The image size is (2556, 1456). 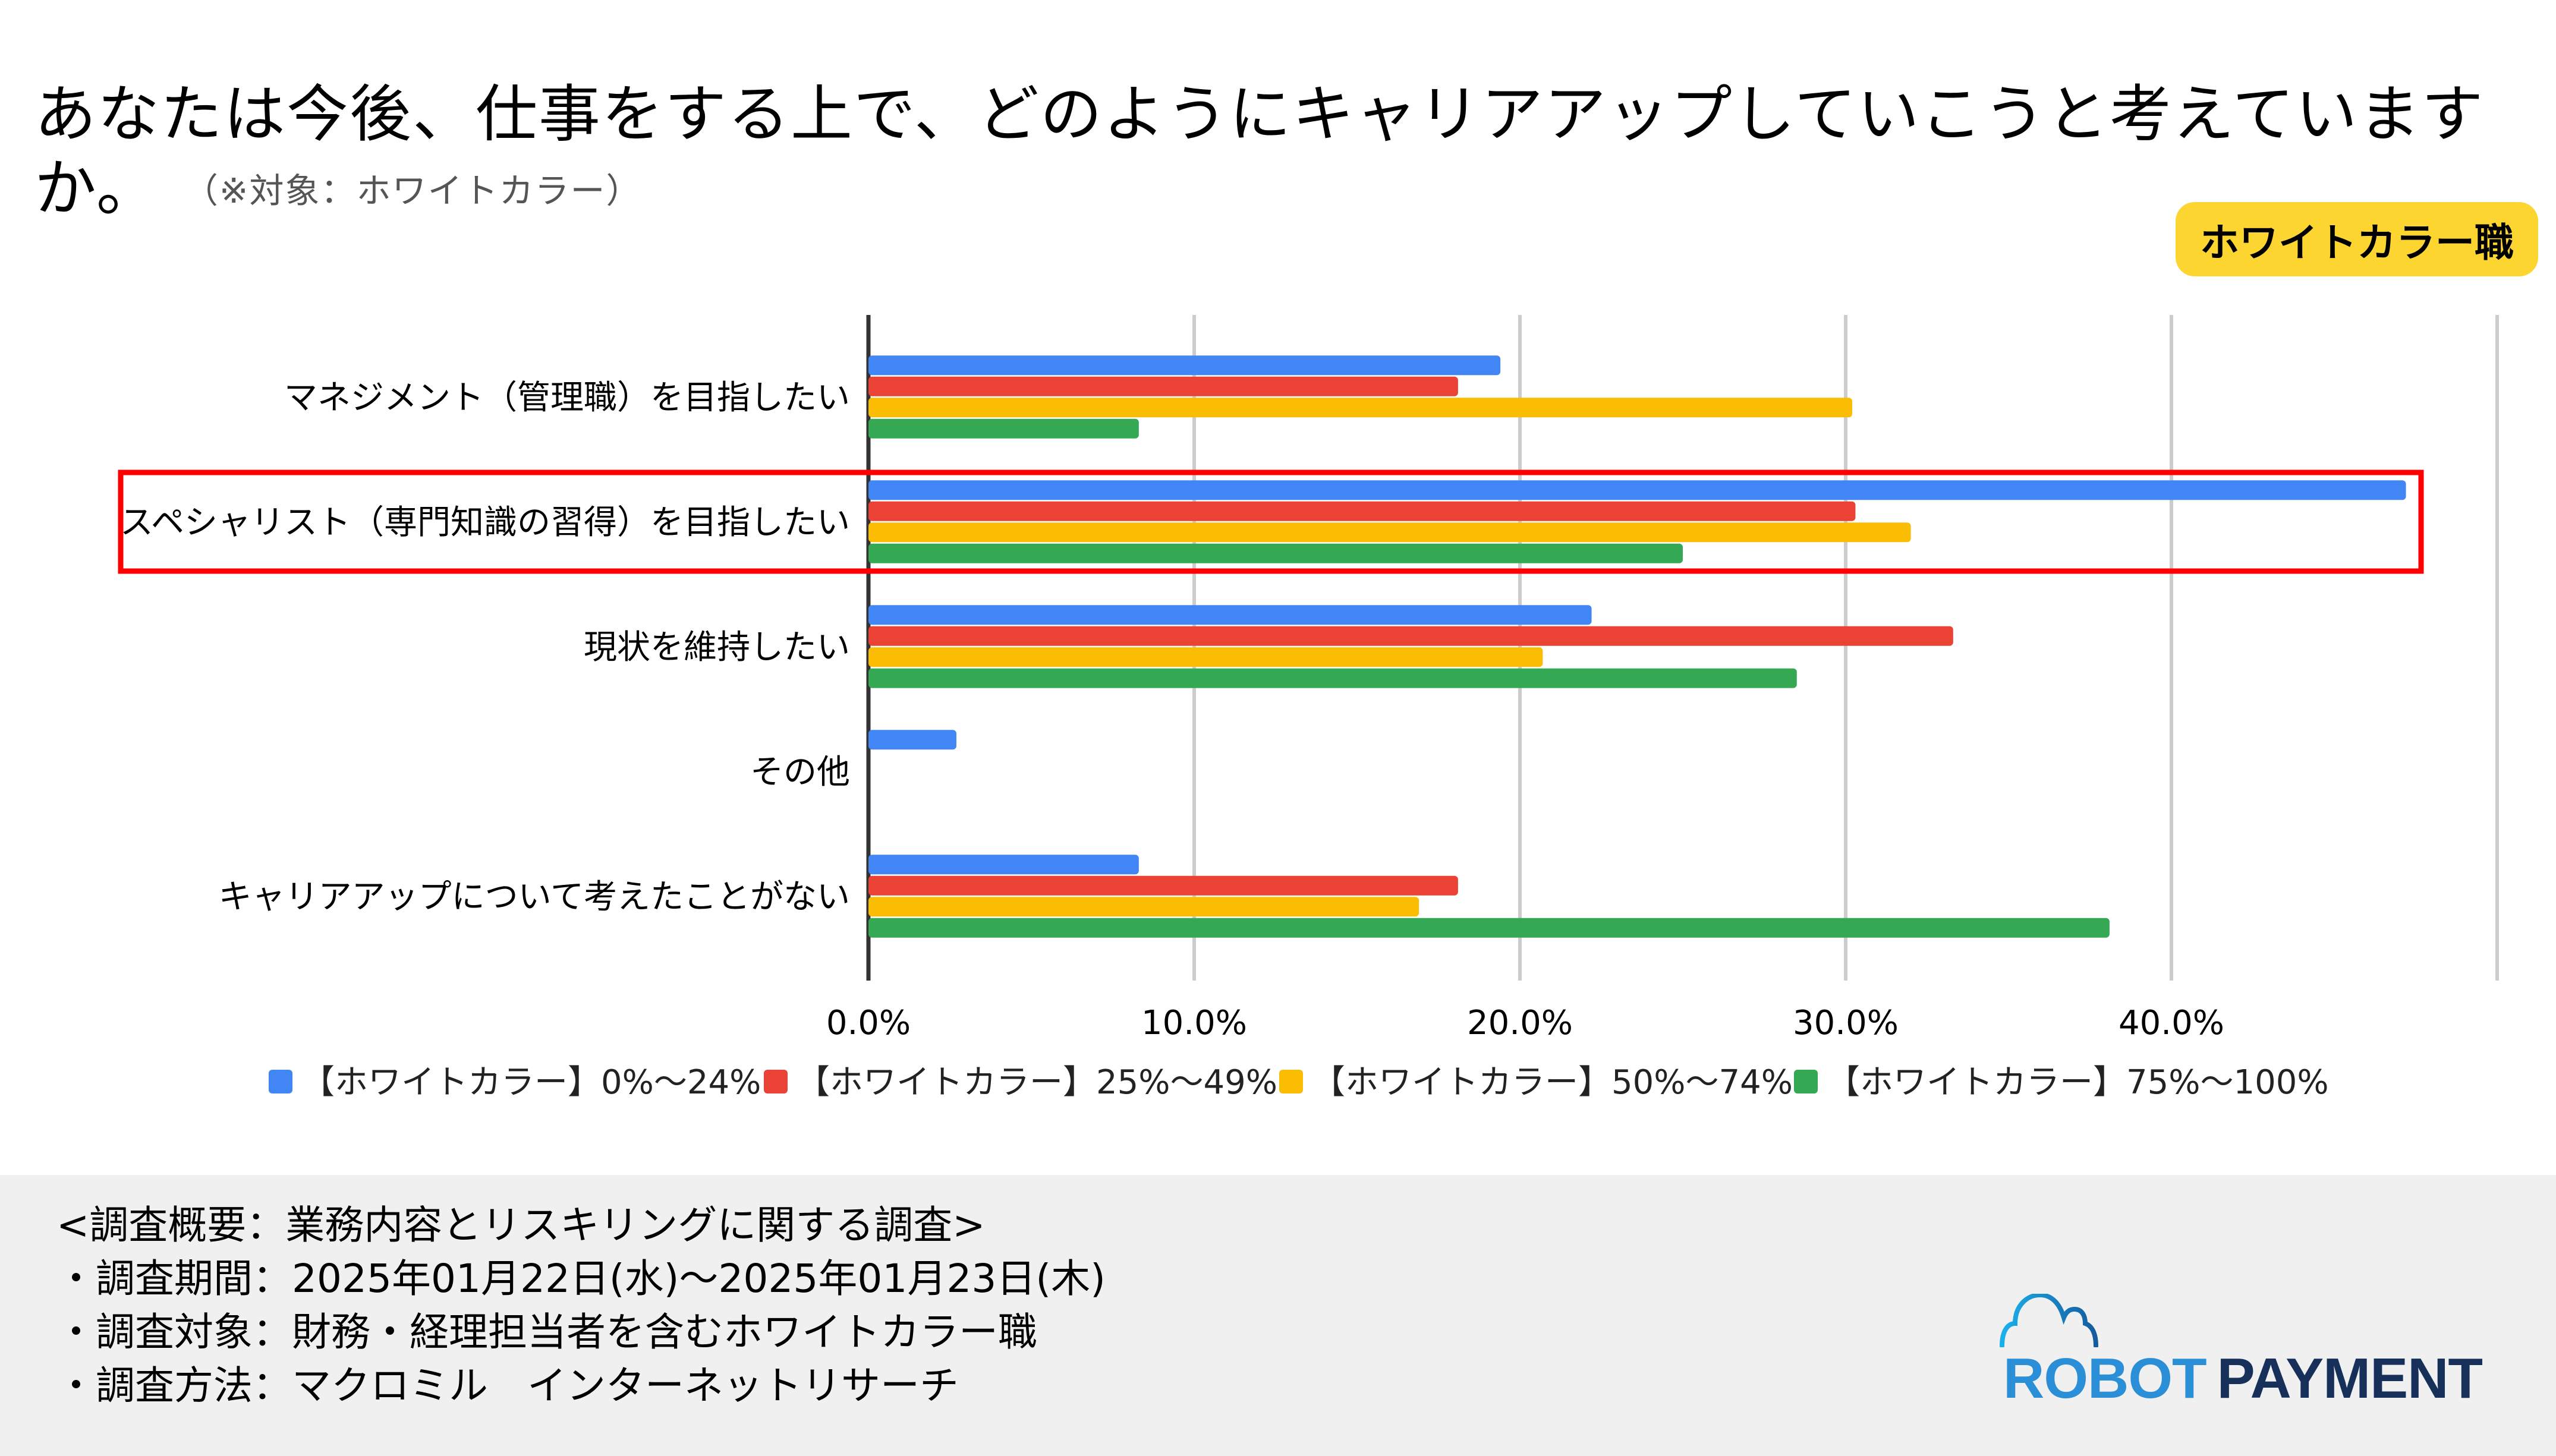 What do you see at coordinates (2350, 1378) in the screenshot?
I see `logo-word-payment: PAYMENT` at bounding box center [2350, 1378].